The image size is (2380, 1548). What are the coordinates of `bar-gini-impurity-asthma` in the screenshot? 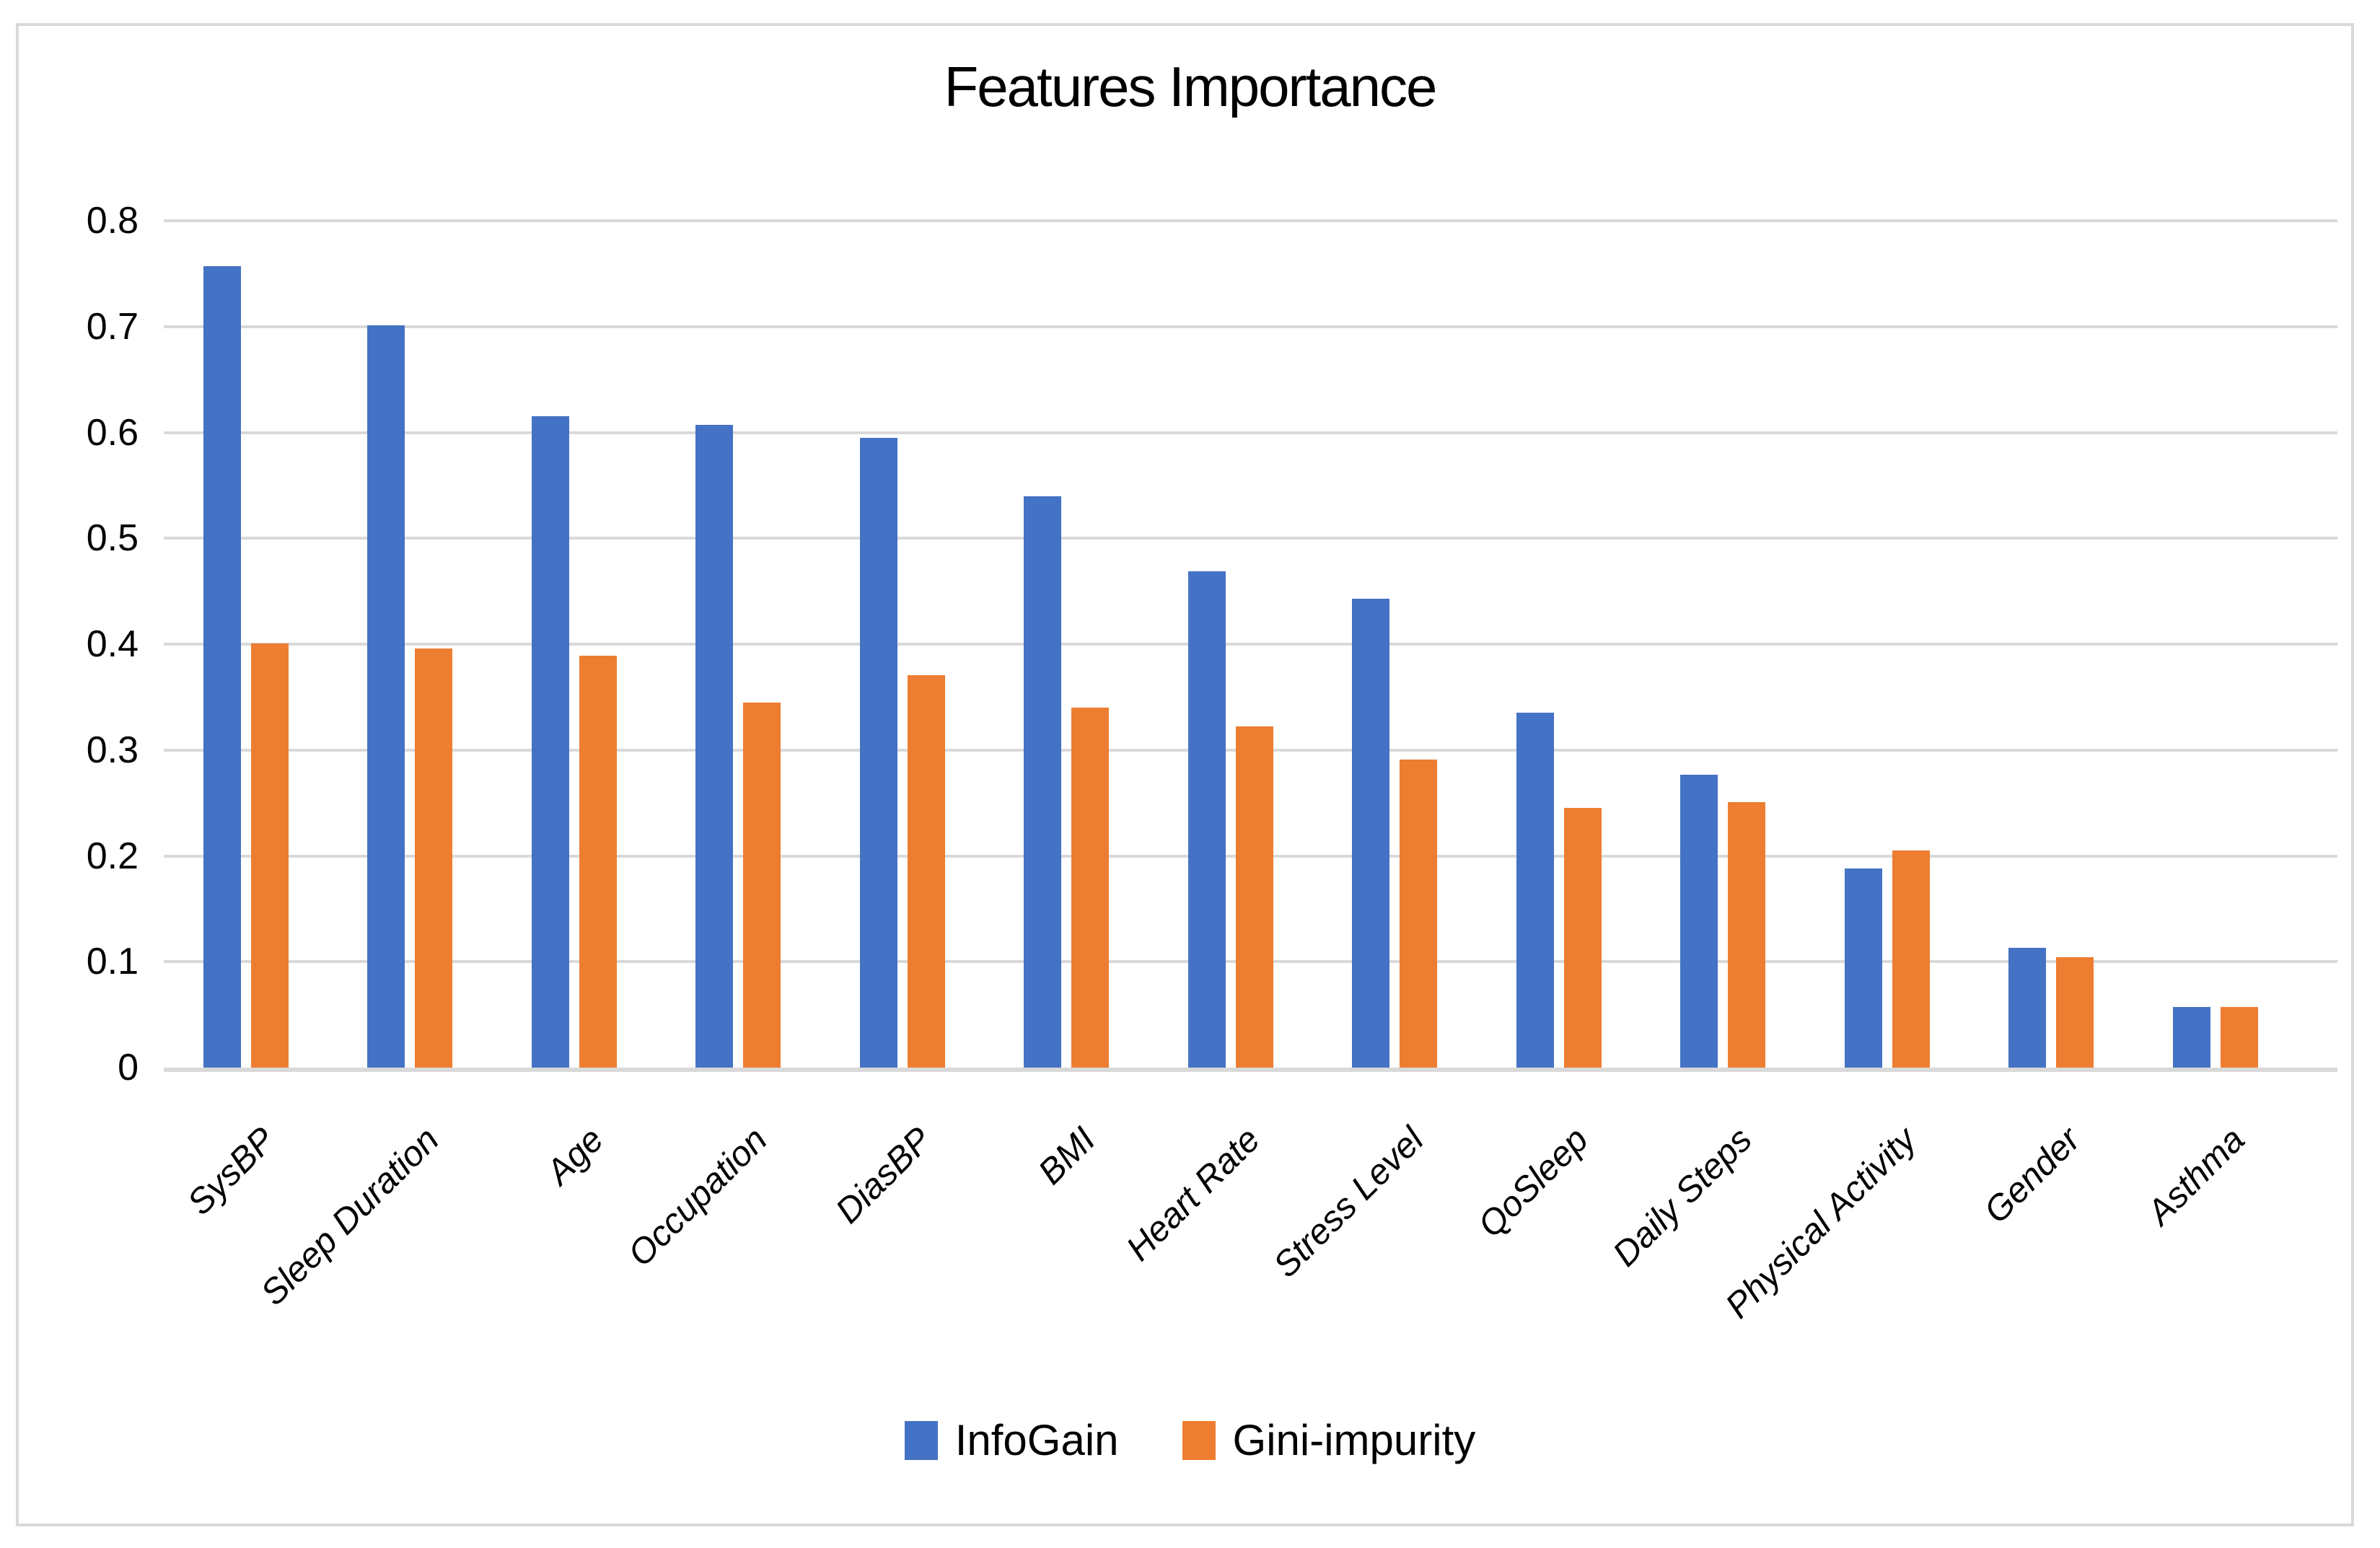 It's located at (2239, 1037).